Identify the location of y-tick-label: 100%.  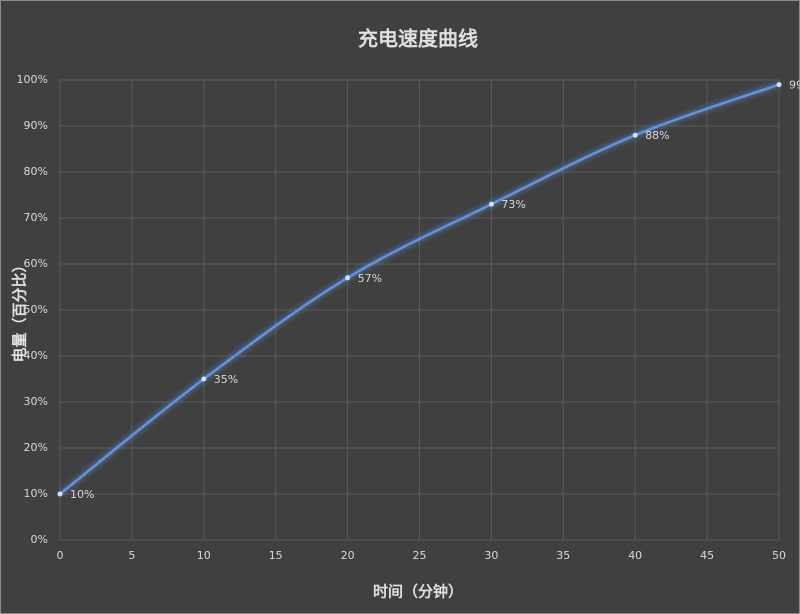
(32, 79).